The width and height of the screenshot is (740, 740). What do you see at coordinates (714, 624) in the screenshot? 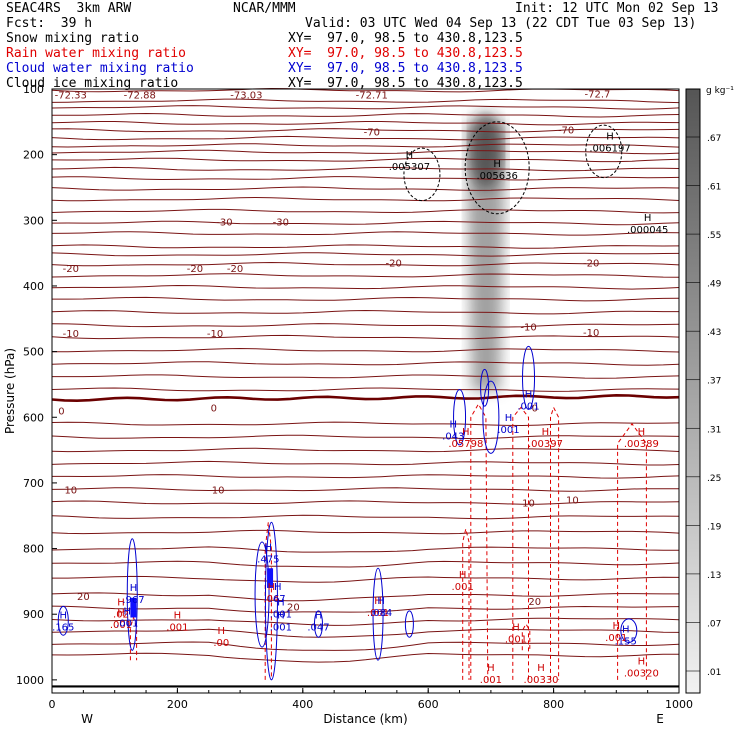
I see `colorbar-label: .07` at bounding box center [714, 624].